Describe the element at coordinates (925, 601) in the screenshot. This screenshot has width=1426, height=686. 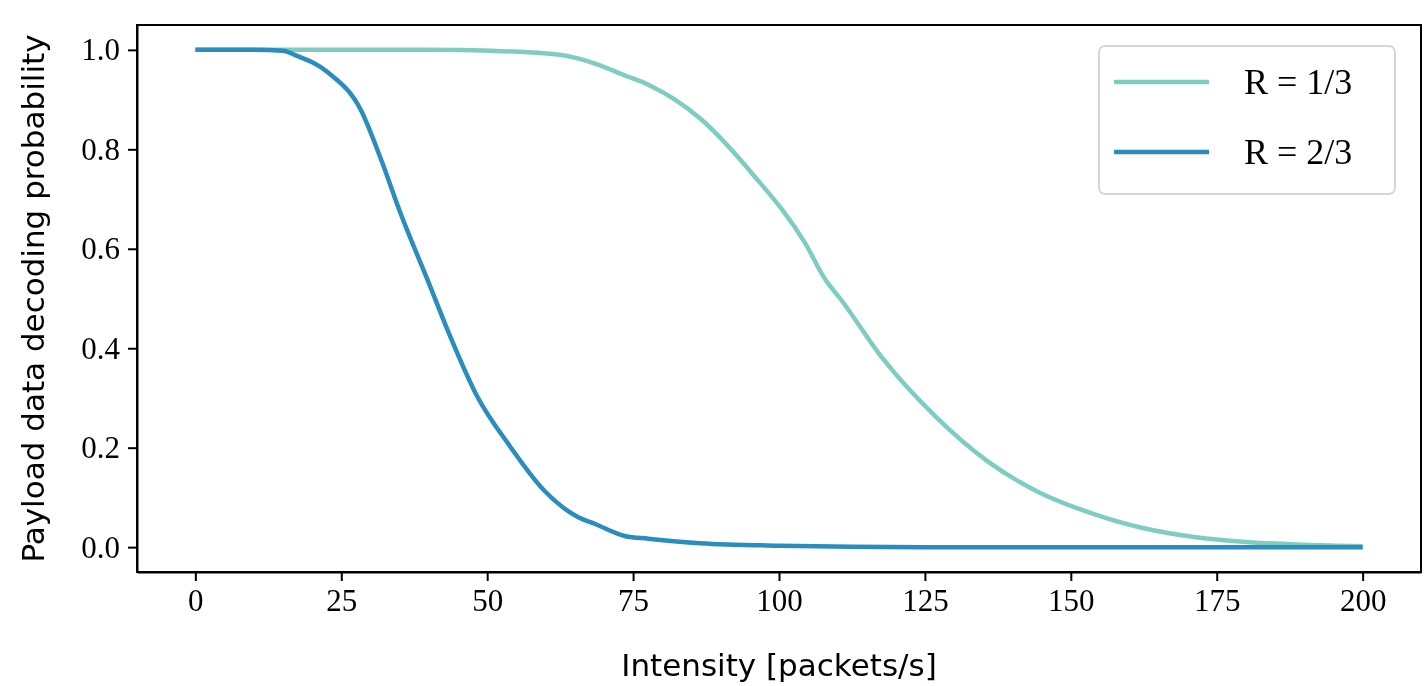
I see `x-tick-label: 125` at that location.